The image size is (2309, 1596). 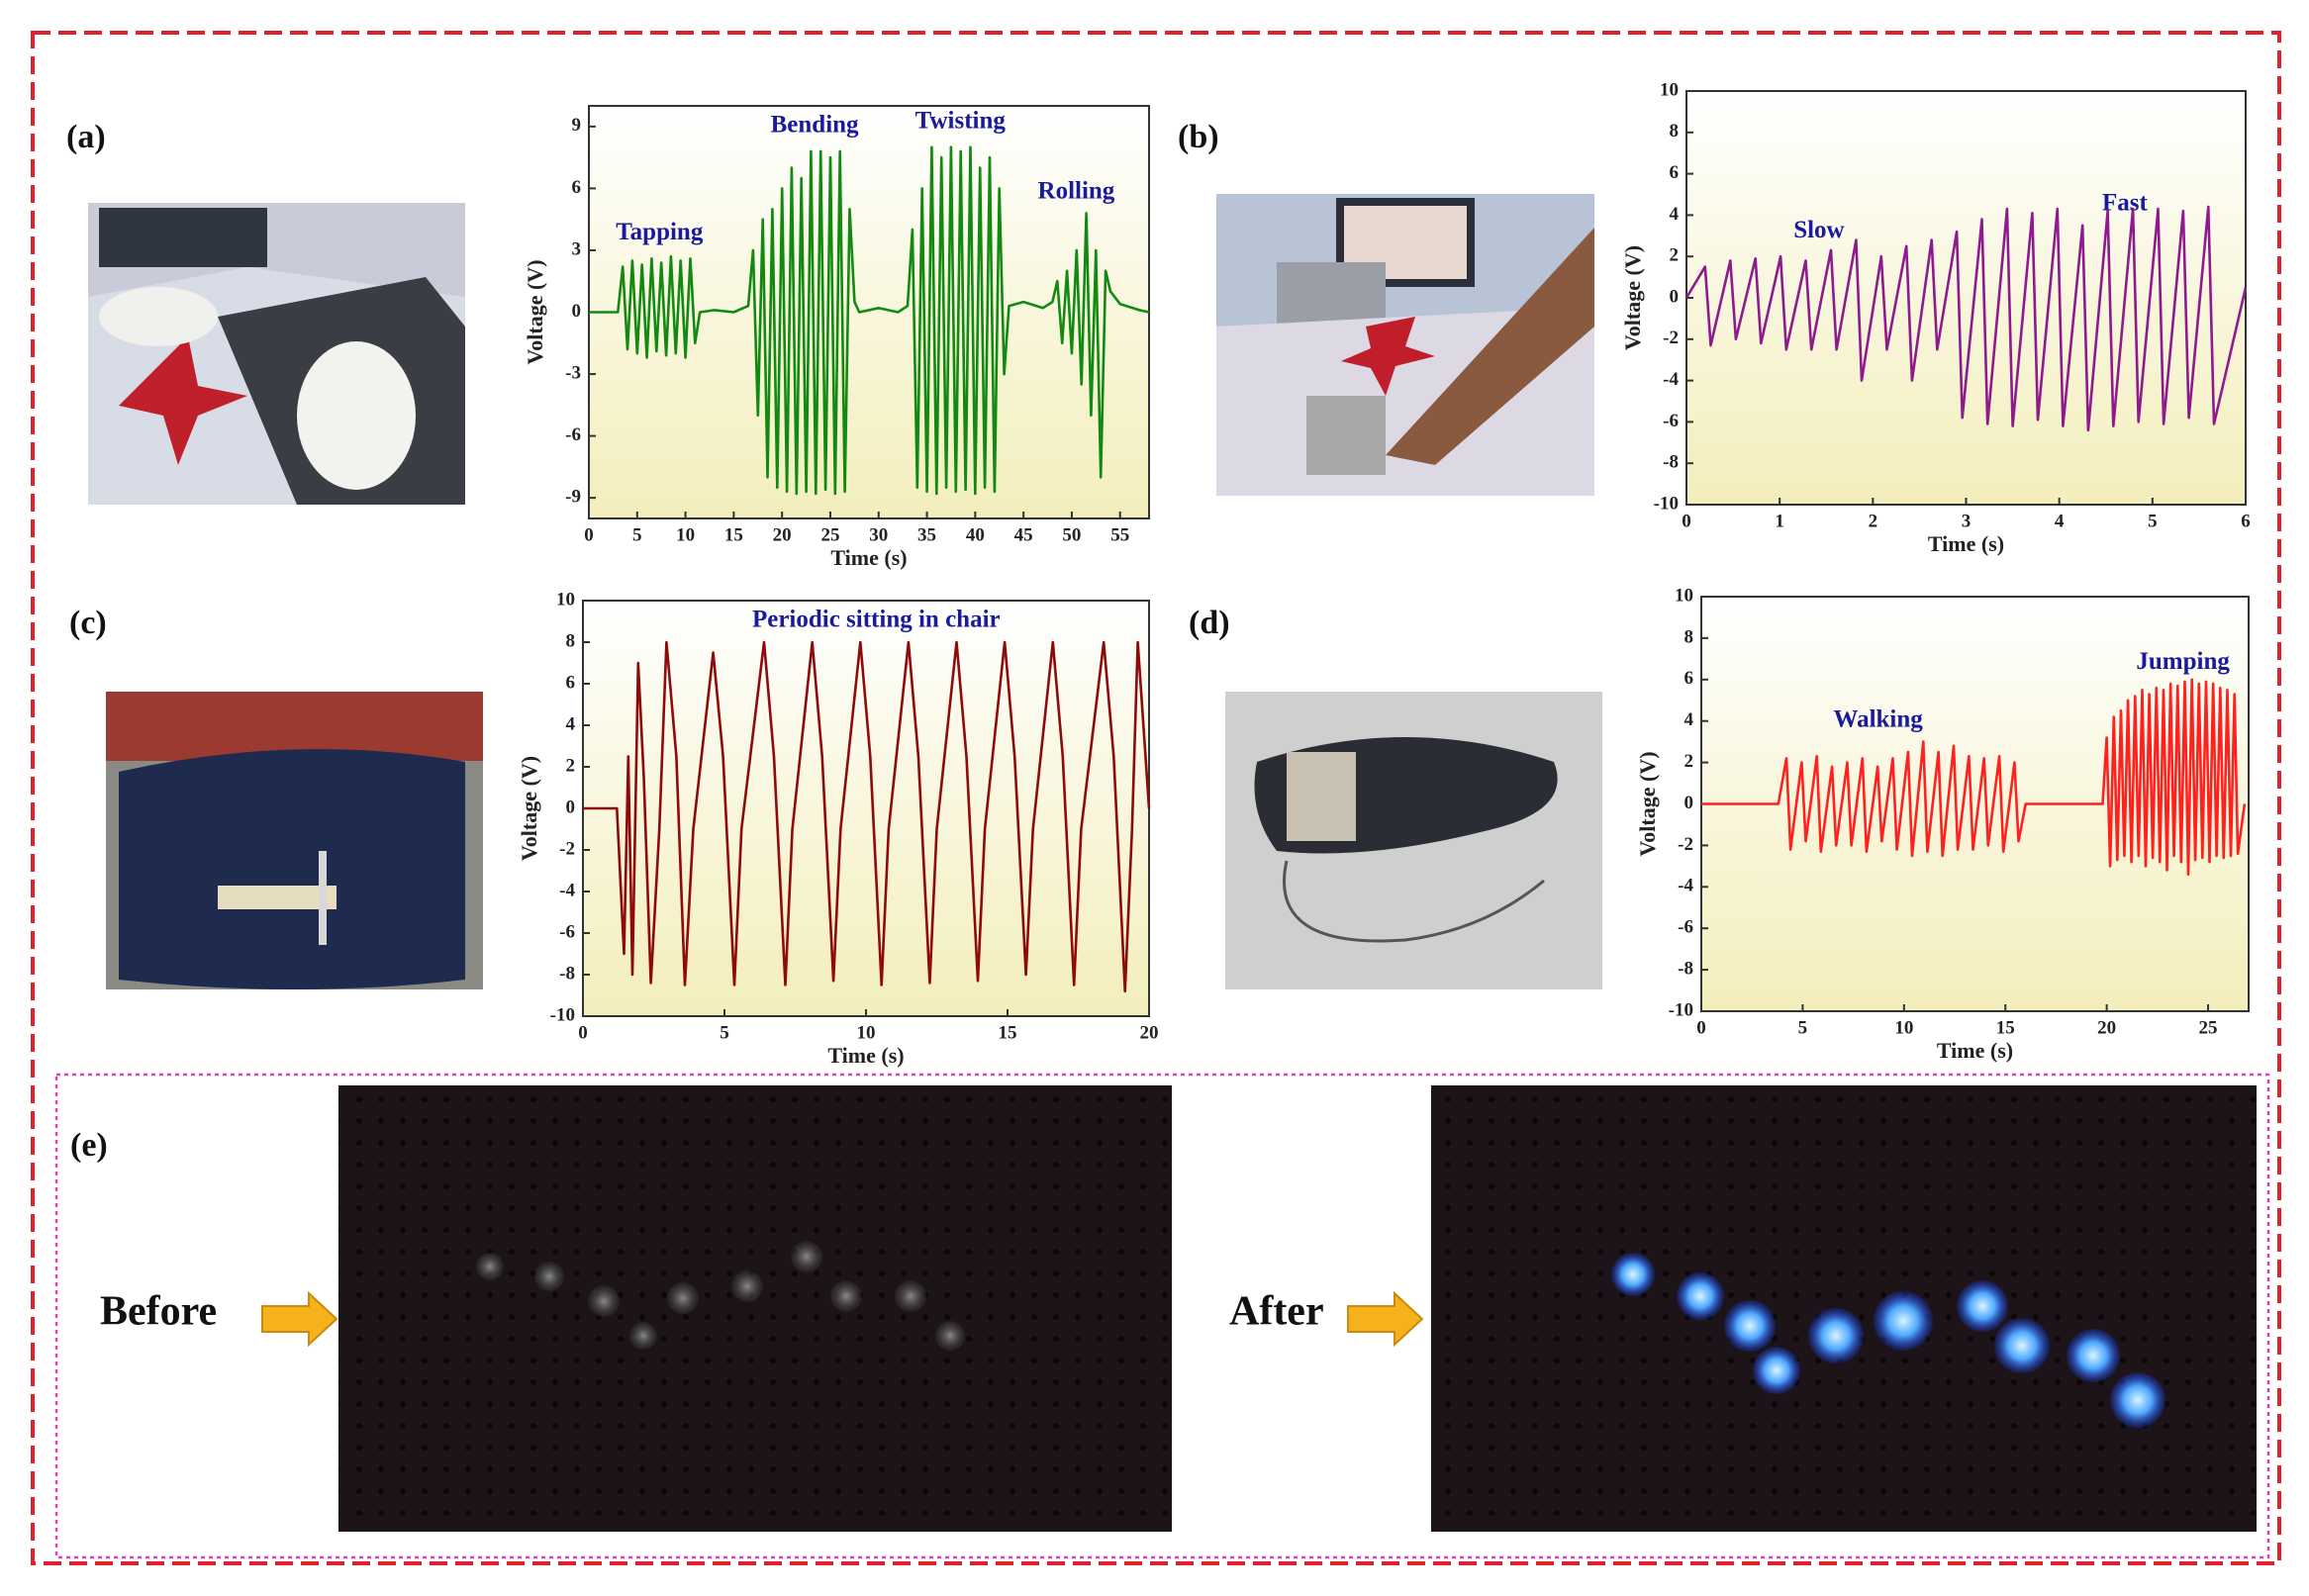 What do you see at coordinates (1209, 623) in the screenshot?
I see `panel-label: (d)` at bounding box center [1209, 623].